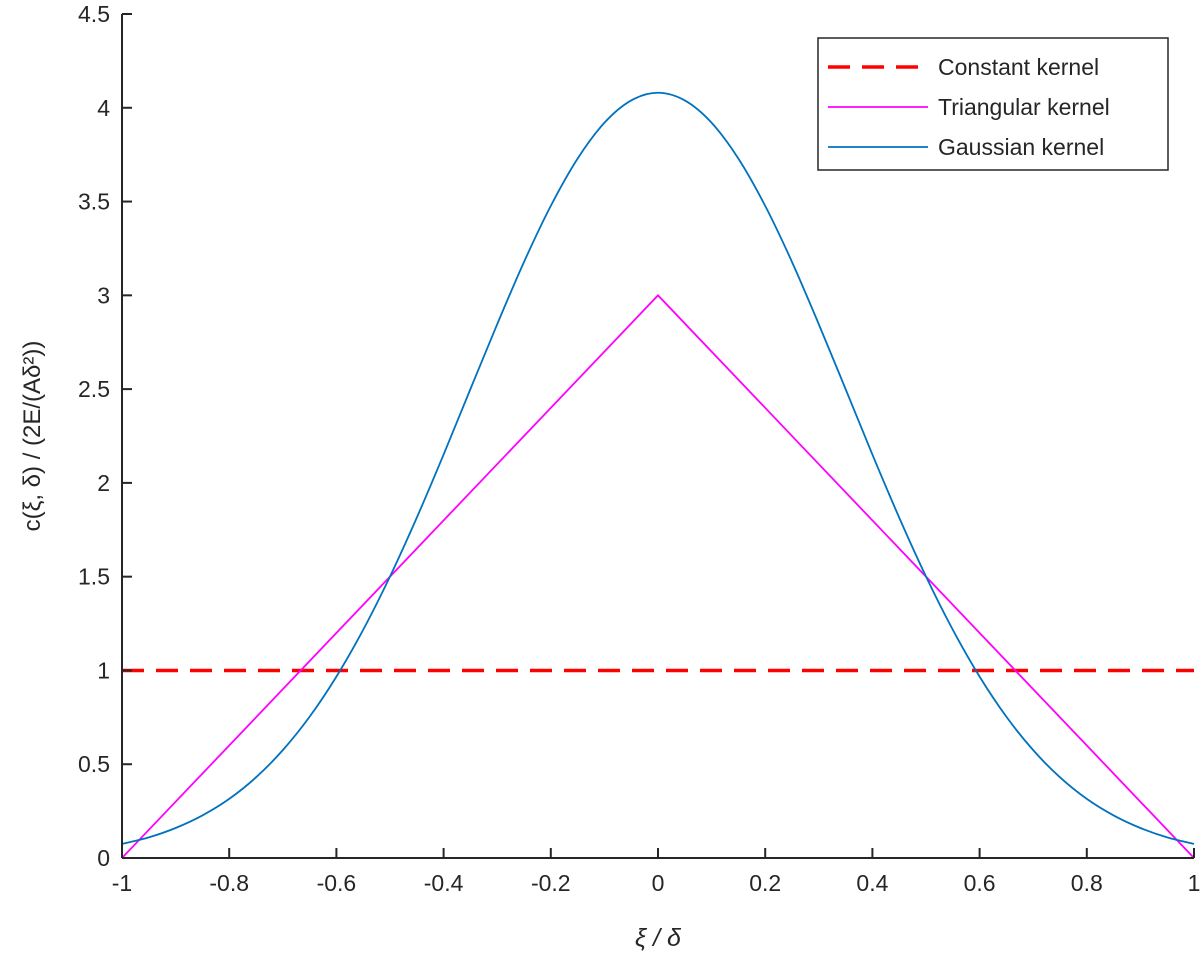 Image resolution: width=1200 pixels, height=967 pixels. Describe the element at coordinates (337, 883) in the screenshot. I see `x-tick-label: -0.6` at that location.